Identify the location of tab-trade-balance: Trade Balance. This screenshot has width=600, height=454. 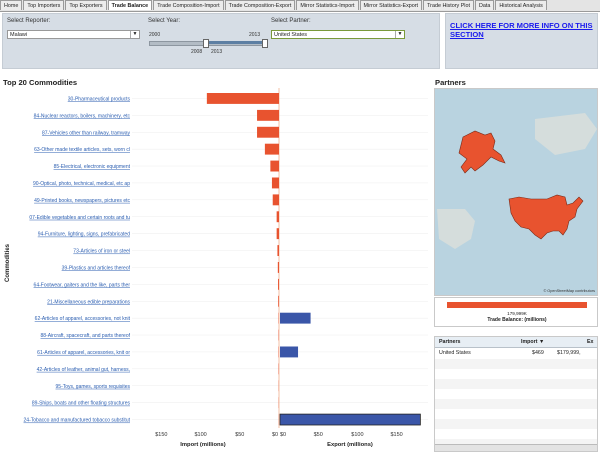
(130, 5).